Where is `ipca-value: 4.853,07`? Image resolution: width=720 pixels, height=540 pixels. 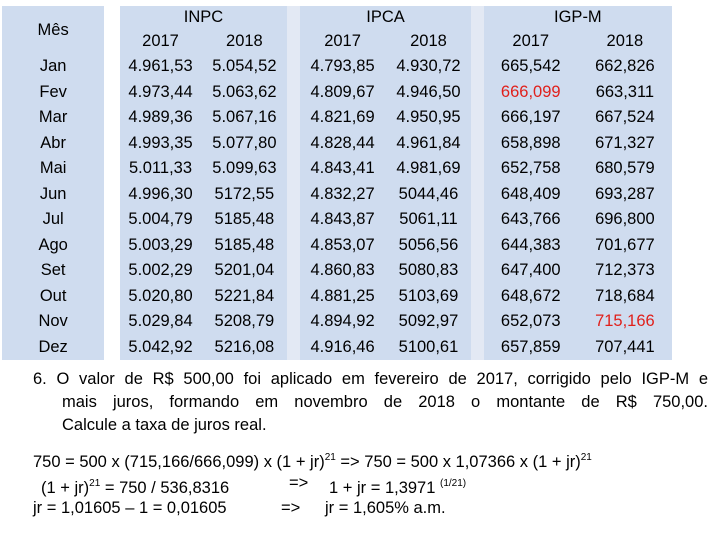 ipca-value: 4.853,07 is located at coordinates (342, 245).